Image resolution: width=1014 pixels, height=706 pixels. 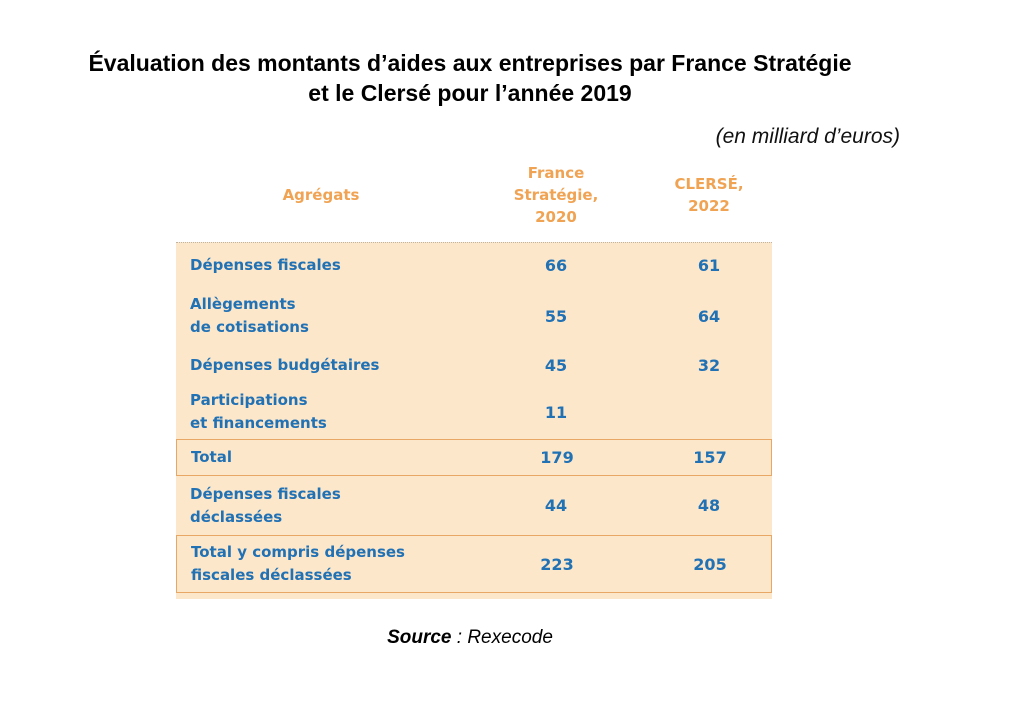 What do you see at coordinates (321, 412) in the screenshot?
I see `row-label: Participations et financements` at bounding box center [321, 412].